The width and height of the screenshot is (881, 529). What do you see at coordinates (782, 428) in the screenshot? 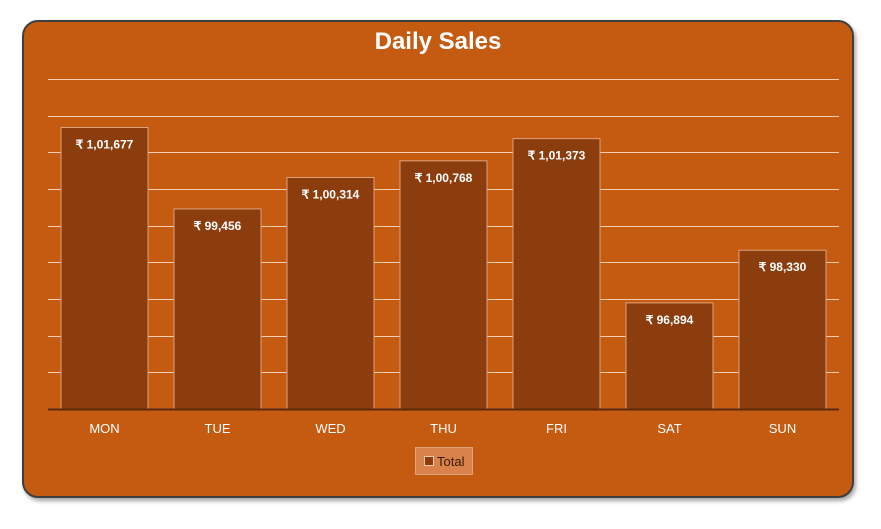
I see `x-tick-label-sun: SUN` at bounding box center [782, 428].